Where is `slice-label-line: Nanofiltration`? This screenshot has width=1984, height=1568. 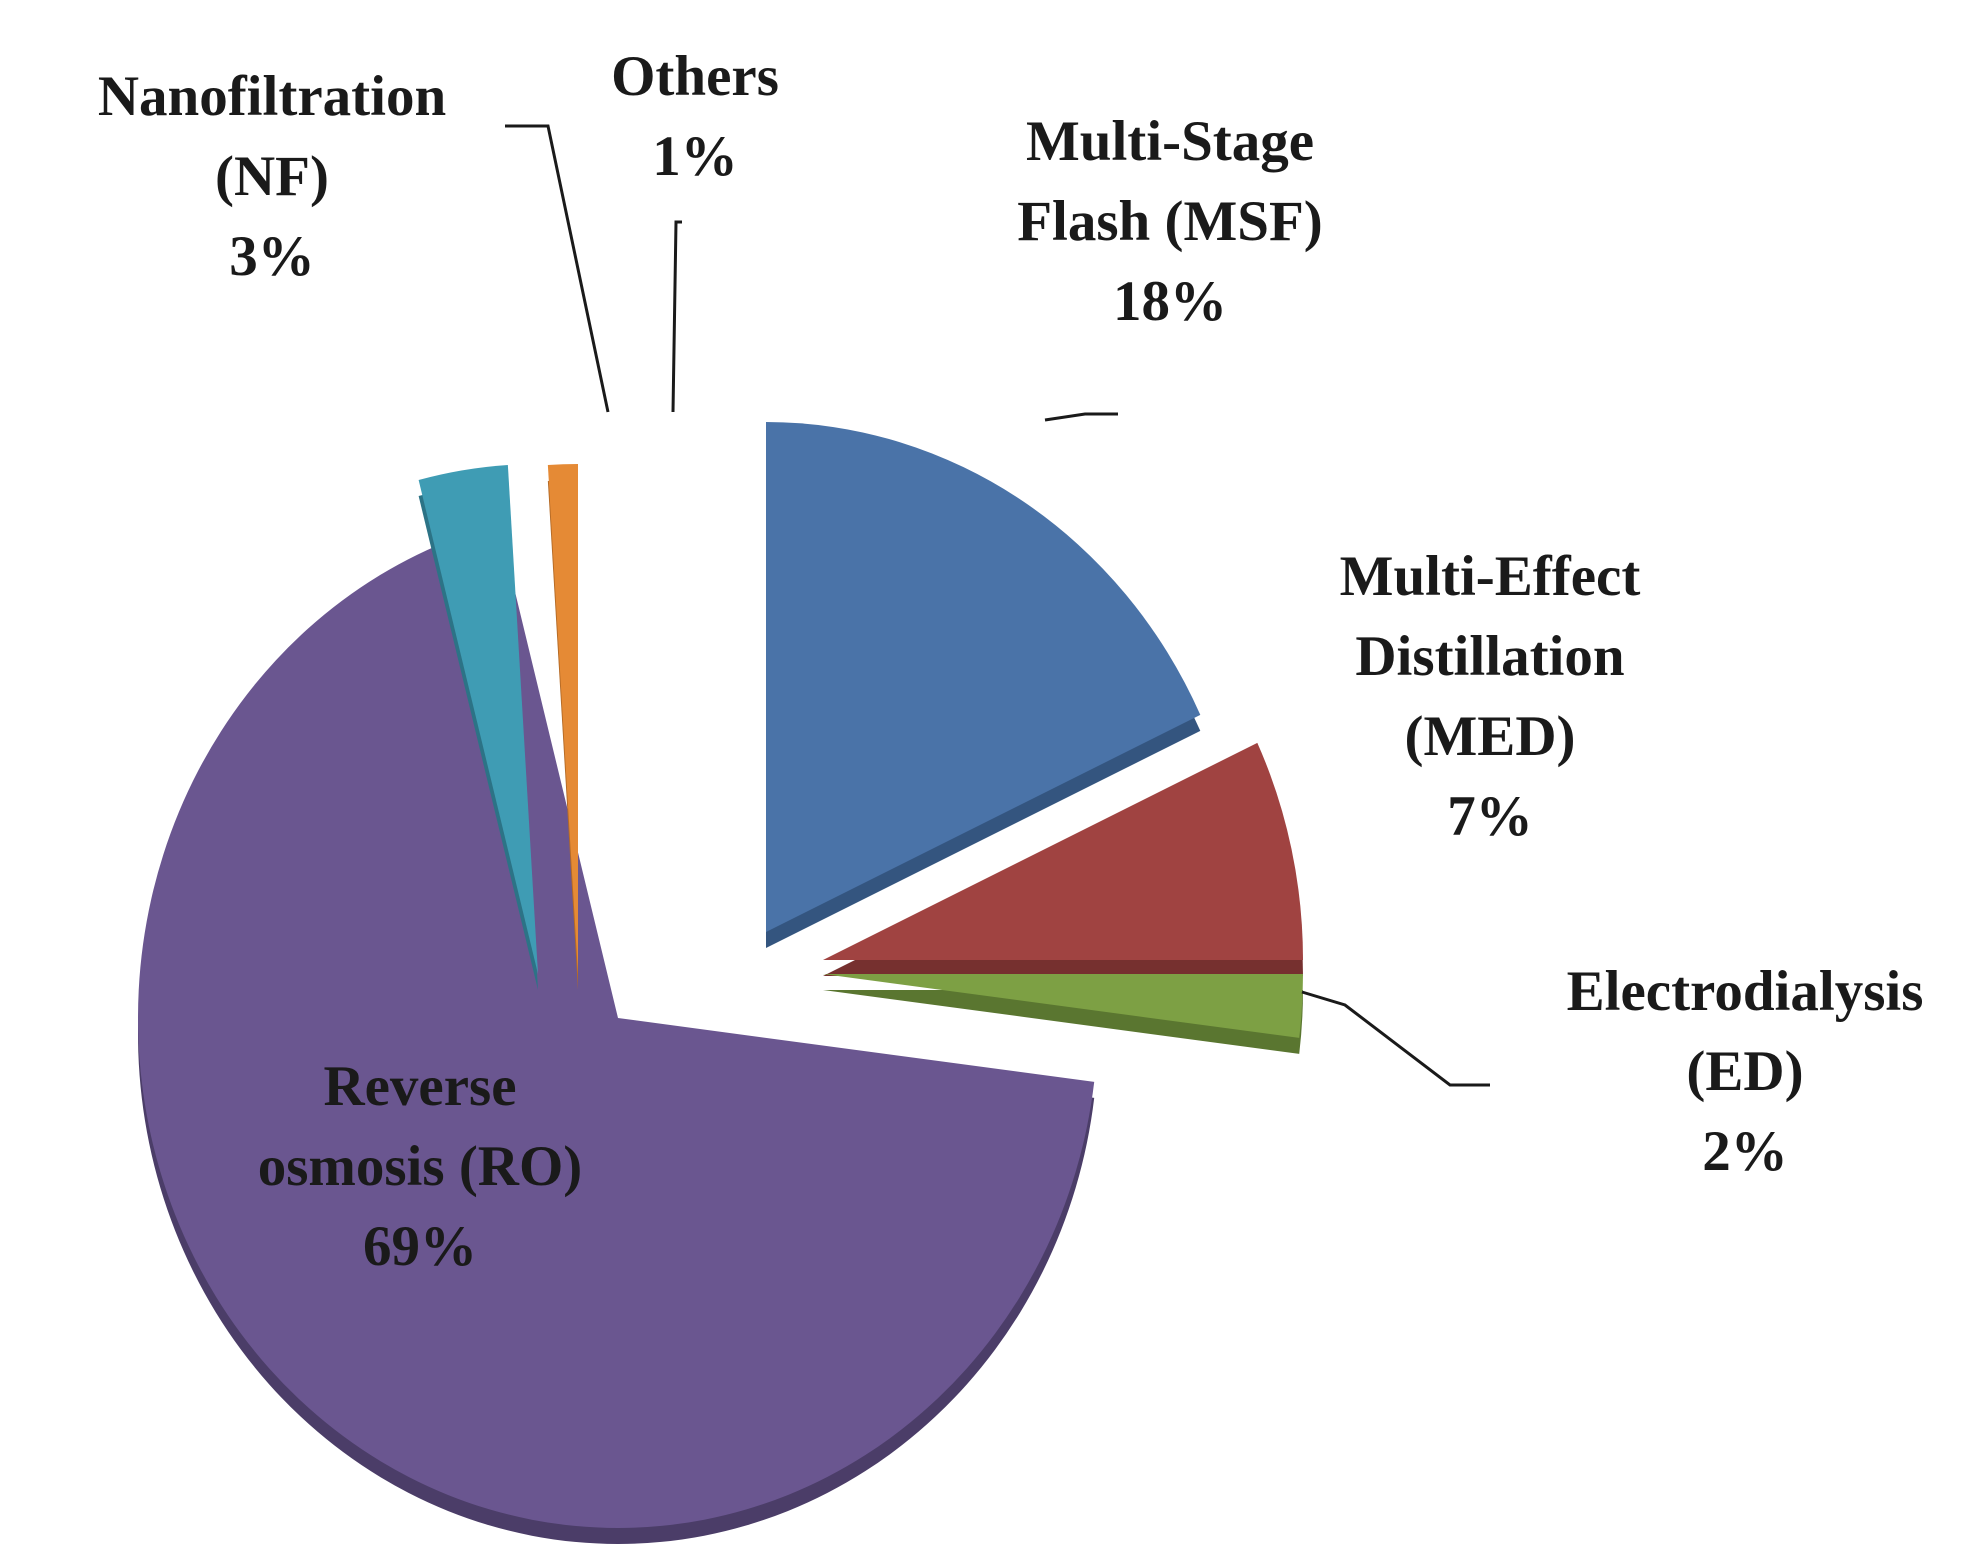 slice-label-line: Nanofiltration is located at coordinates (272, 96).